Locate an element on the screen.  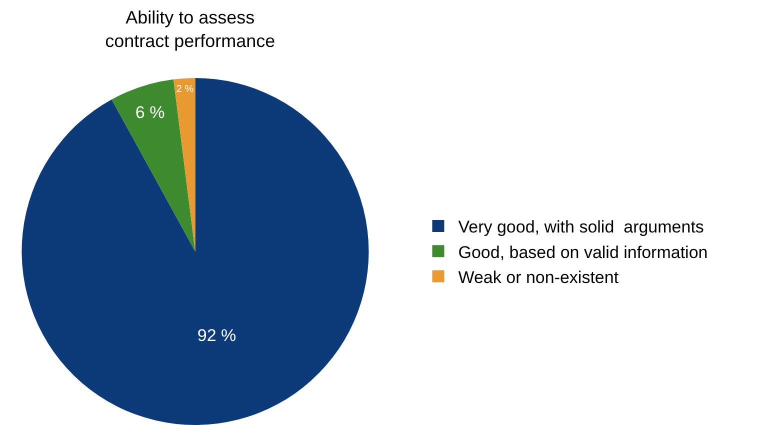
data-label: 2 % is located at coordinates (185, 89).